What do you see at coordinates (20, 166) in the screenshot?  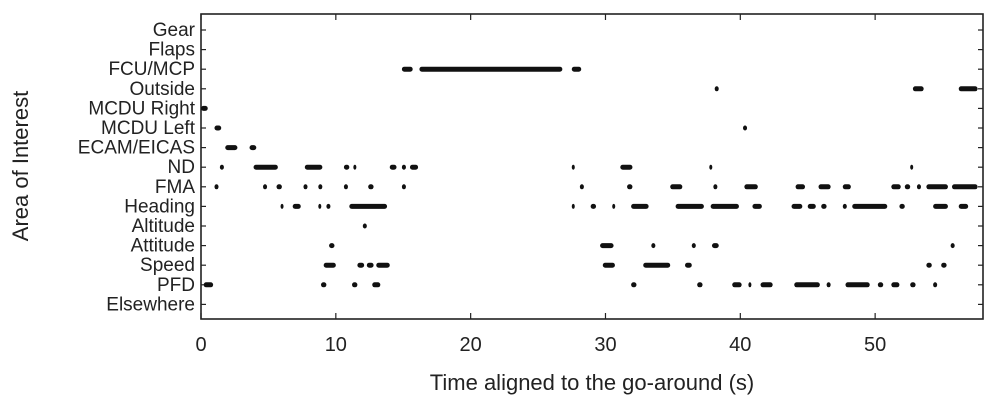 I see `y-axis-title: Area of Interest` at bounding box center [20, 166].